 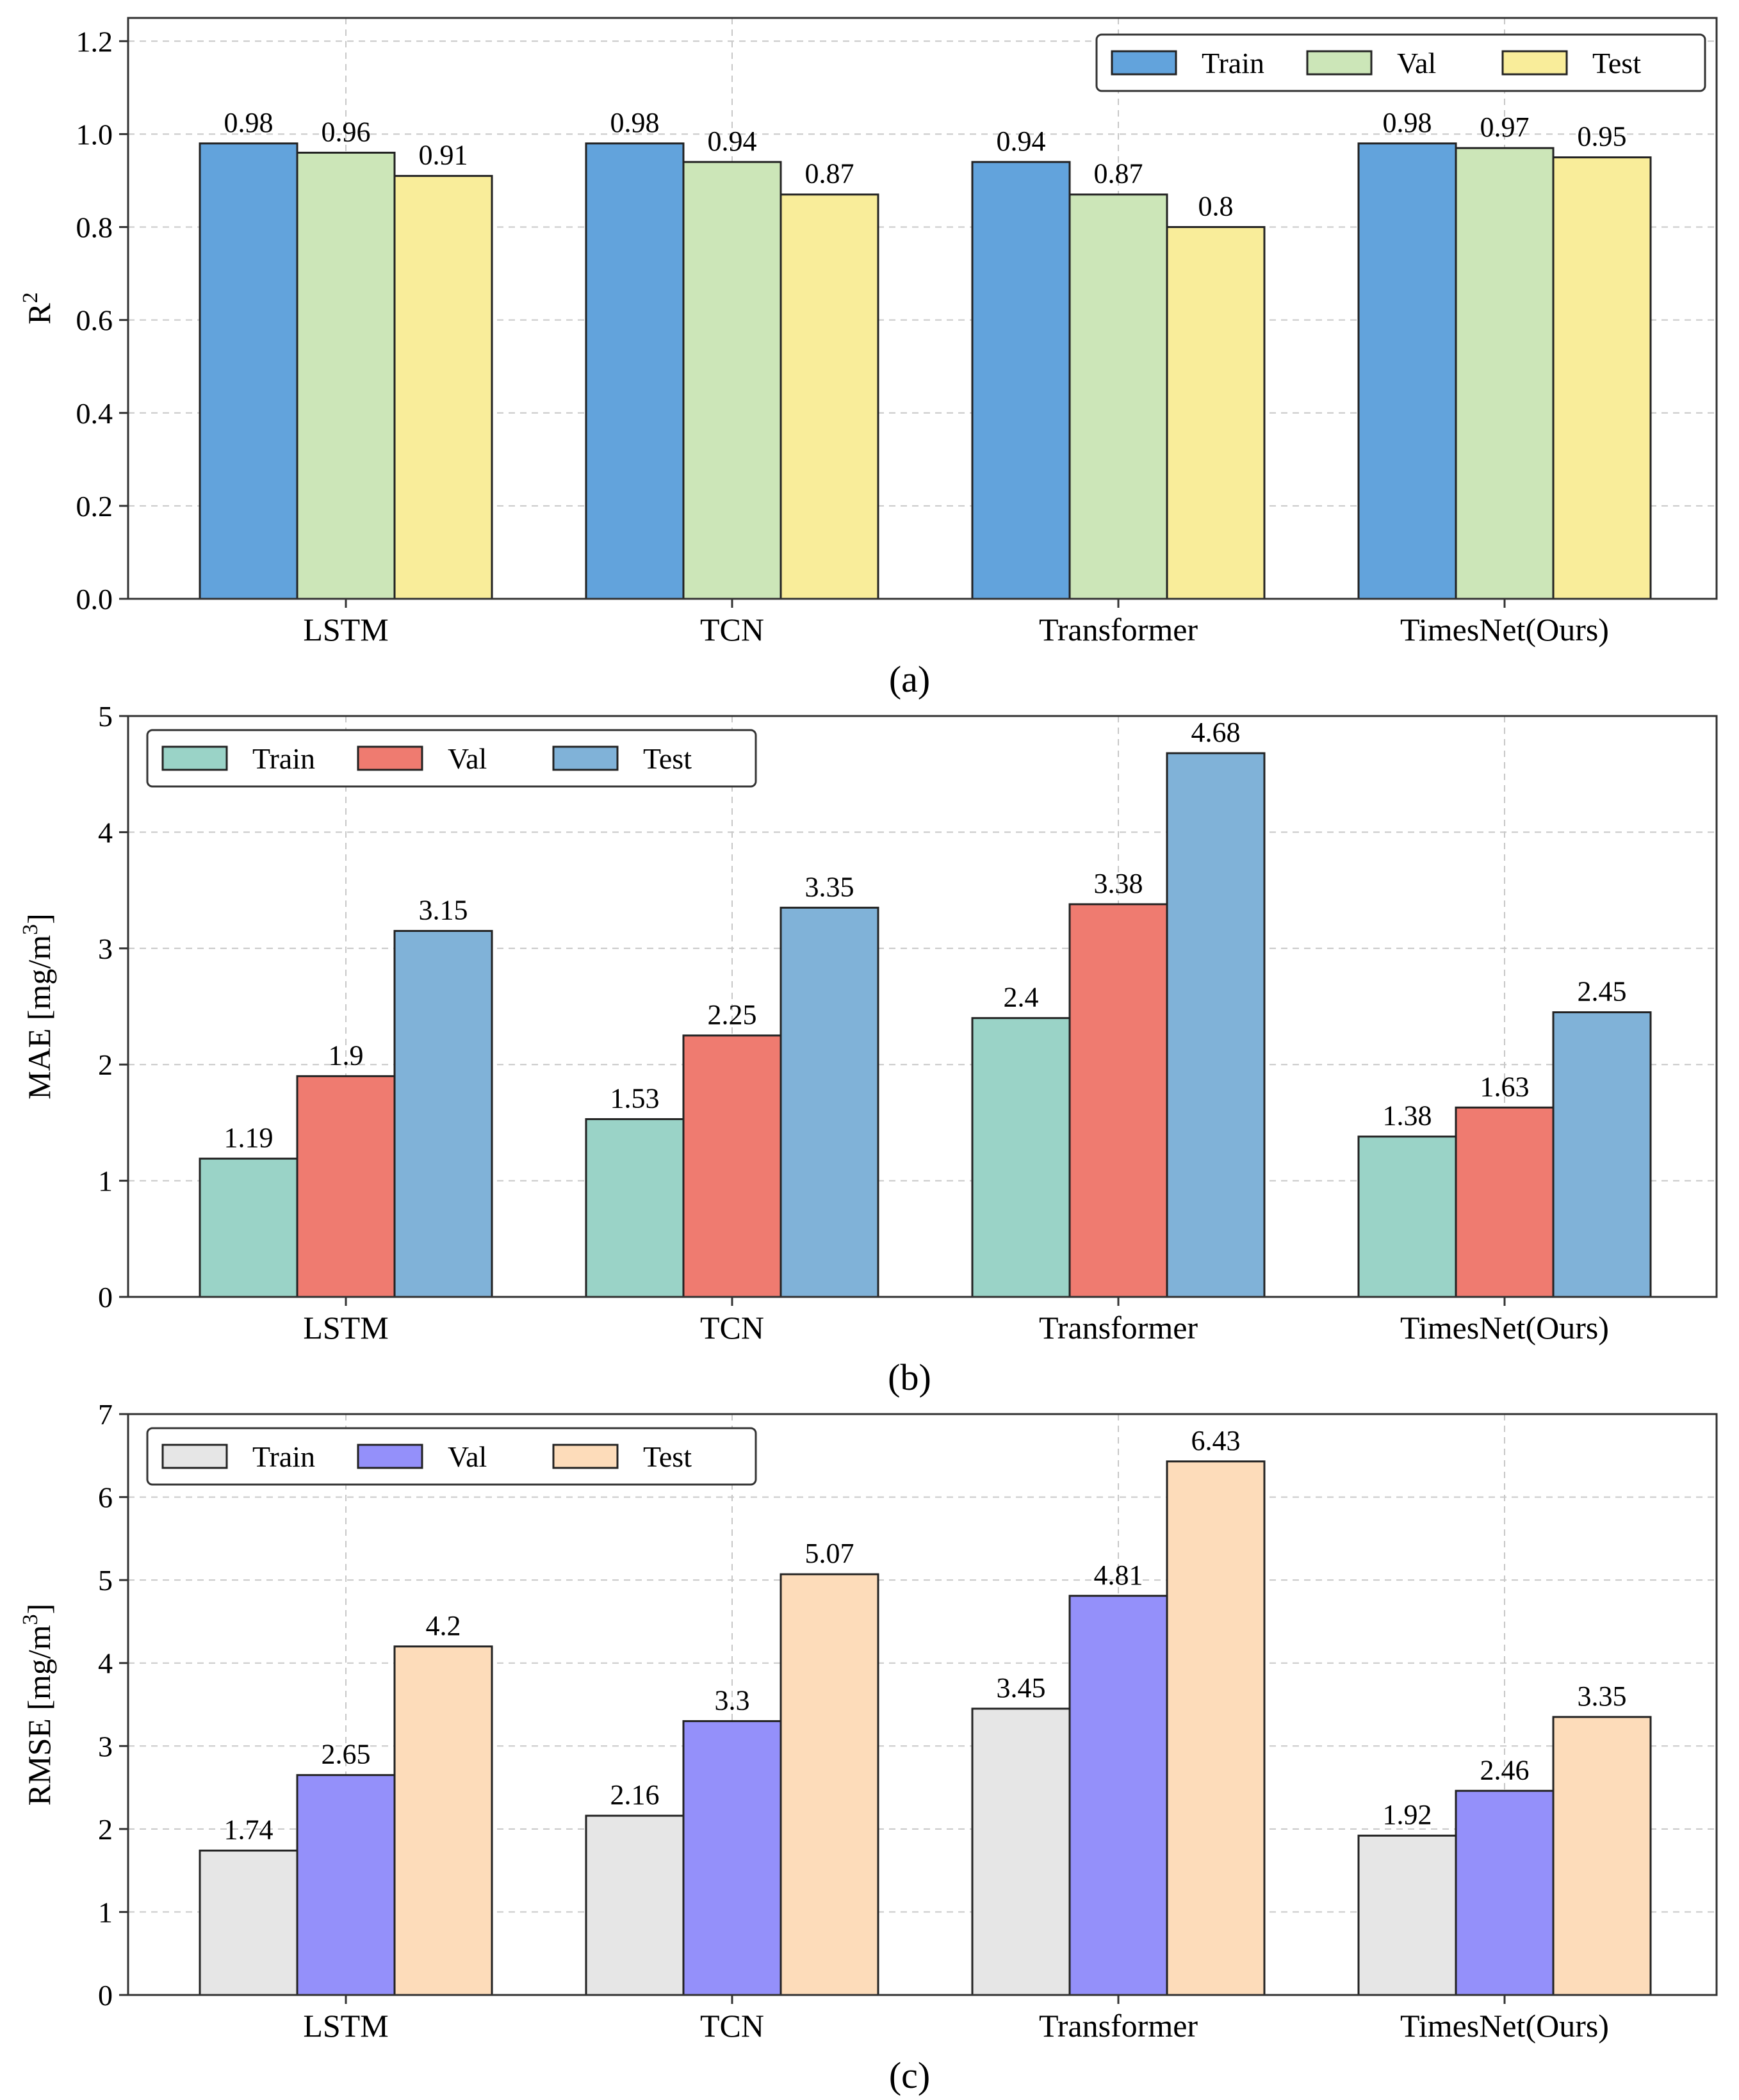 I want to click on y-axis-label: MAE [mg/m3], so click(x=38, y=1006).